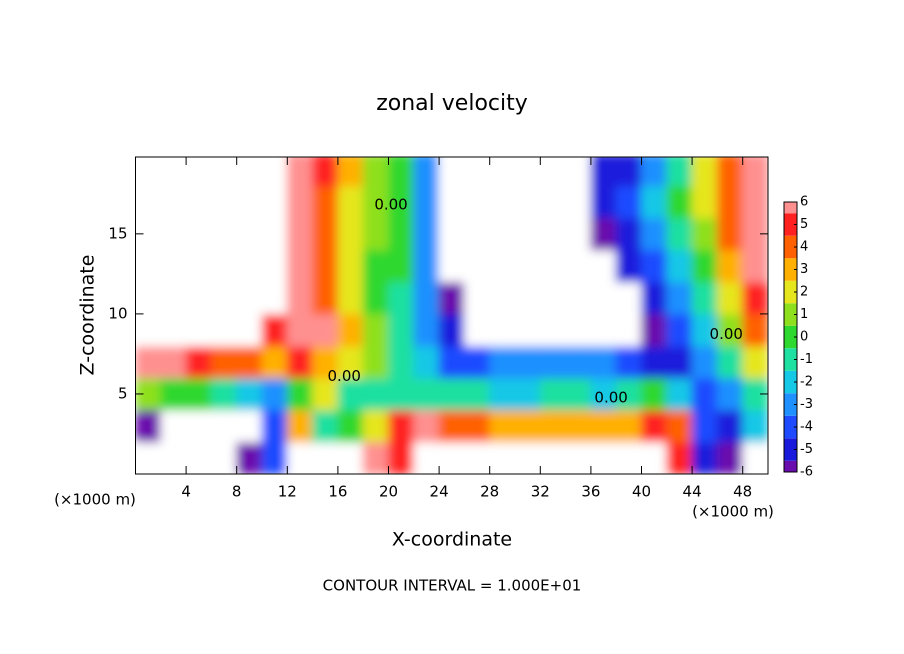 The height and width of the screenshot is (654, 904). I want to click on colorbar-label: -2, so click(806, 382).